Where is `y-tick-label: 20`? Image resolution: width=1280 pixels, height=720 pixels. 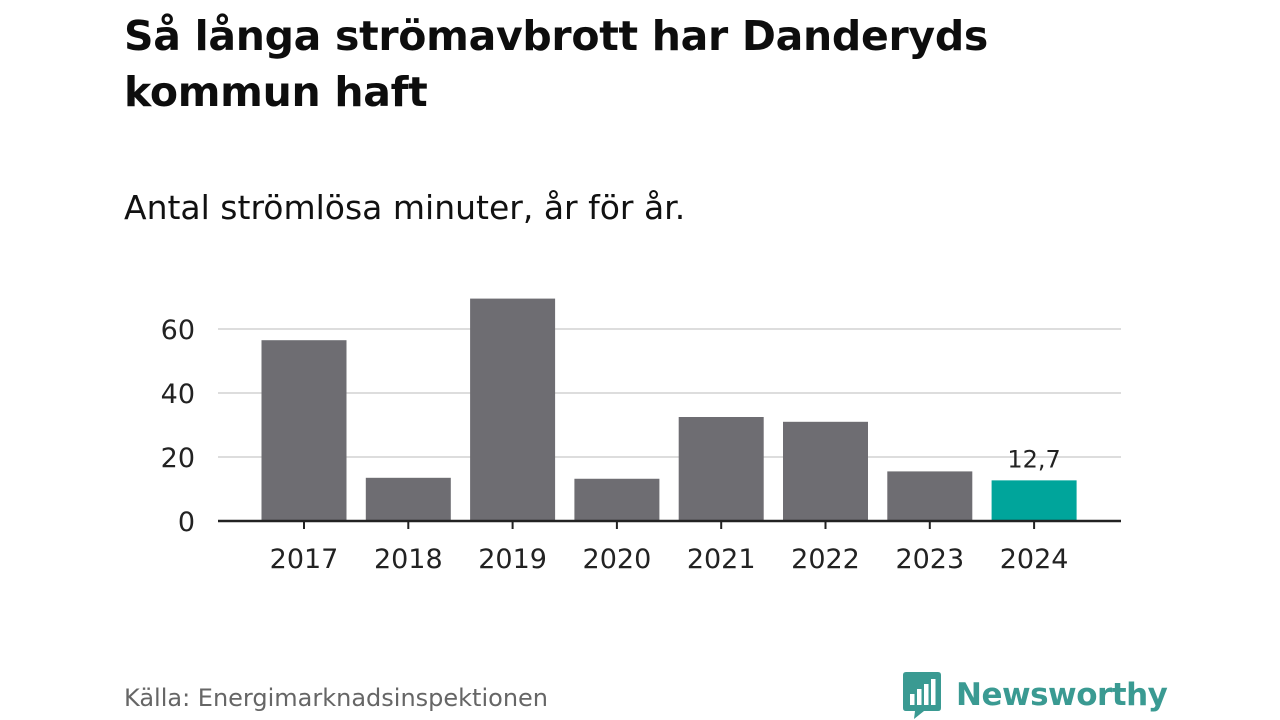 y-tick-label: 20 is located at coordinates (178, 458).